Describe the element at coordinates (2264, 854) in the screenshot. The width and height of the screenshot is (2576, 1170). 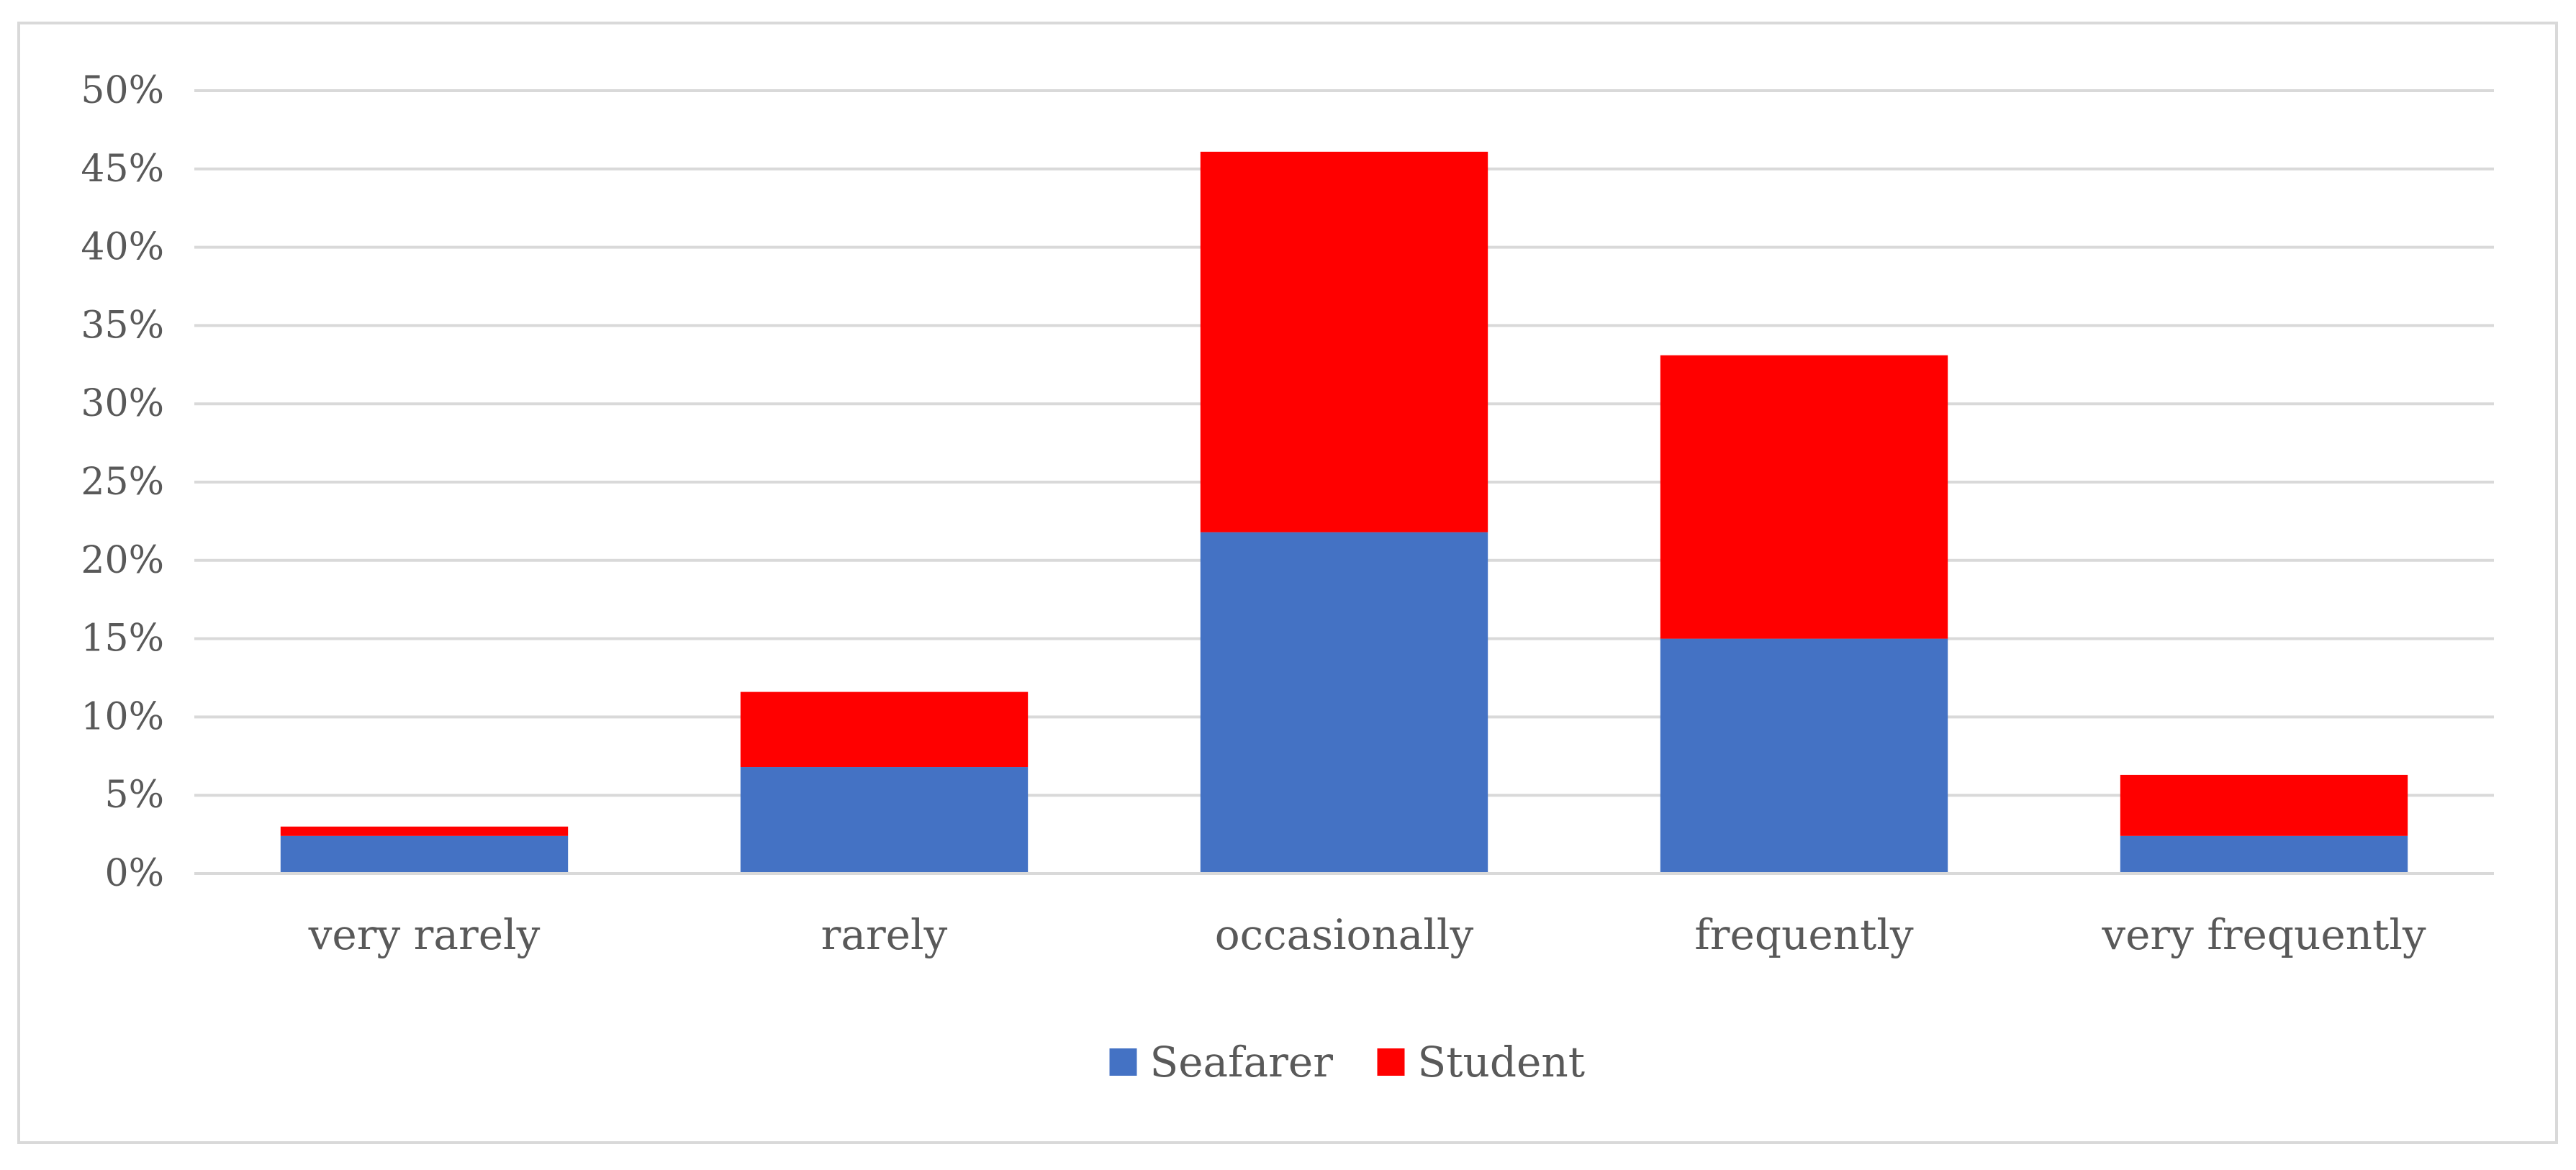
I see `bar-seafarer-very-frequently` at that location.